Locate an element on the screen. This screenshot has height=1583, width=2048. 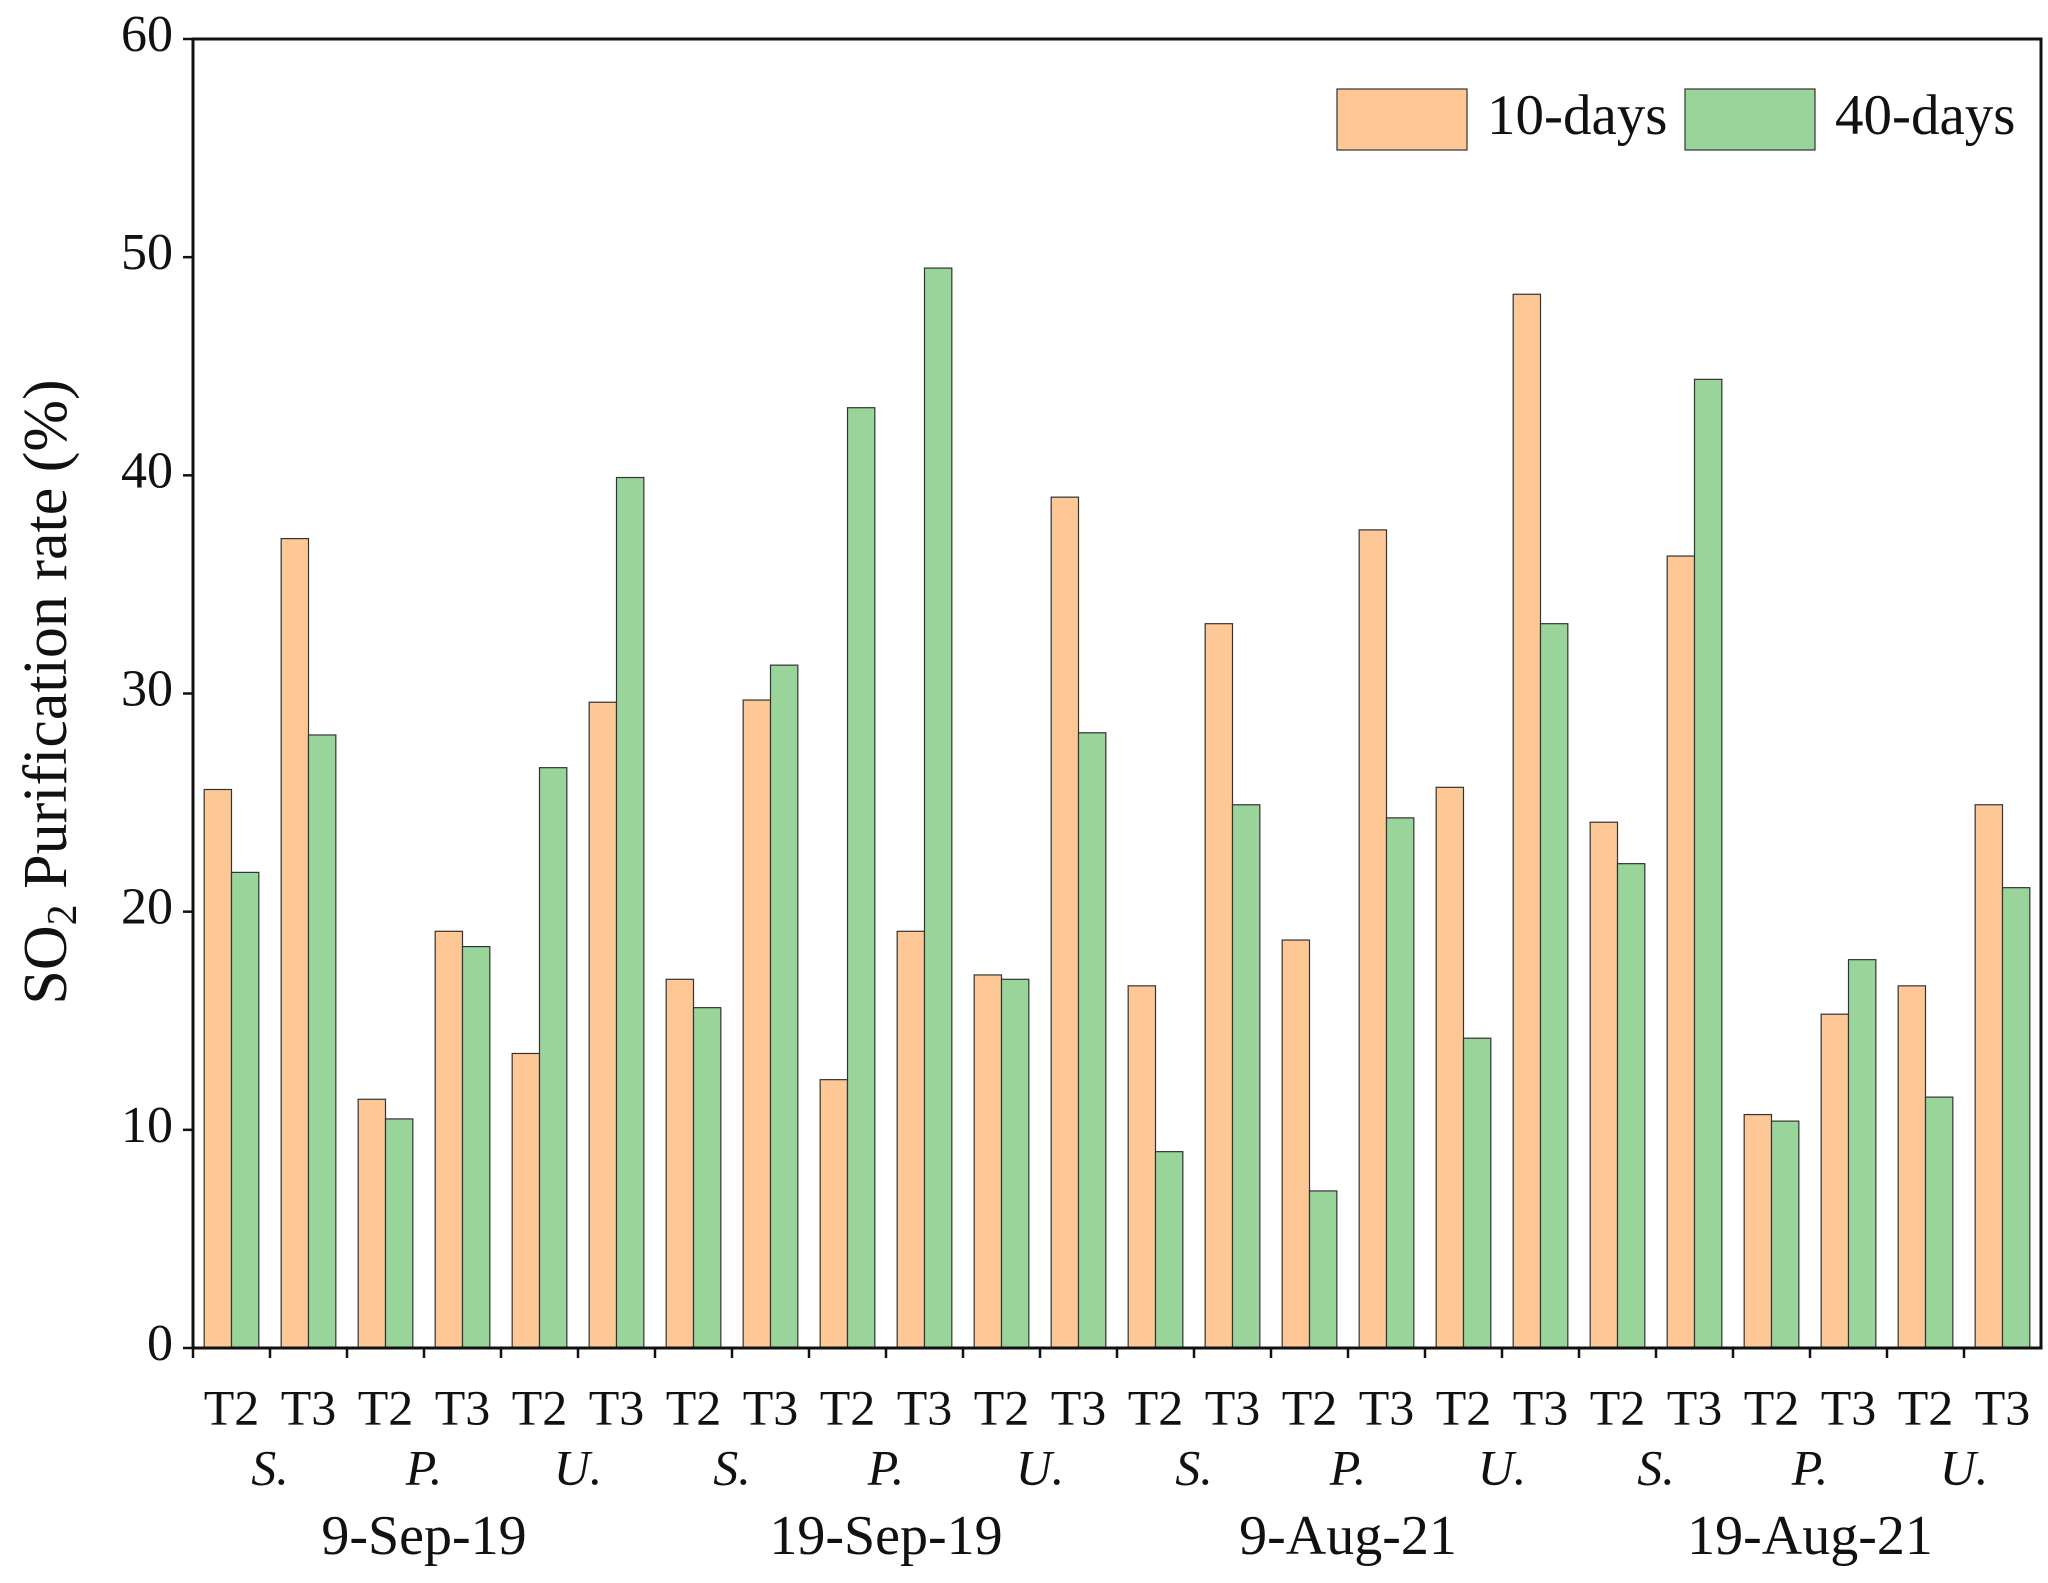
legend-label: 10-days is located at coordinates (1577, 115).